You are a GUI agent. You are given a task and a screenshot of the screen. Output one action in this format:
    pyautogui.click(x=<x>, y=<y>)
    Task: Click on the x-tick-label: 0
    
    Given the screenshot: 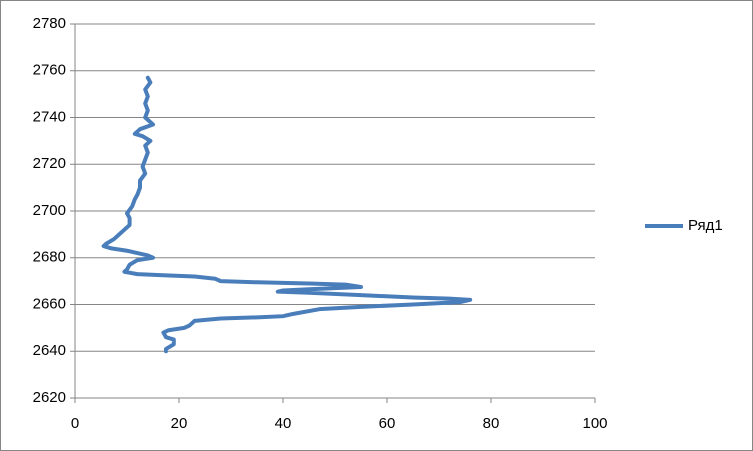 What is the action you would take?
    pyautogui.click(x=75, y=423)
    